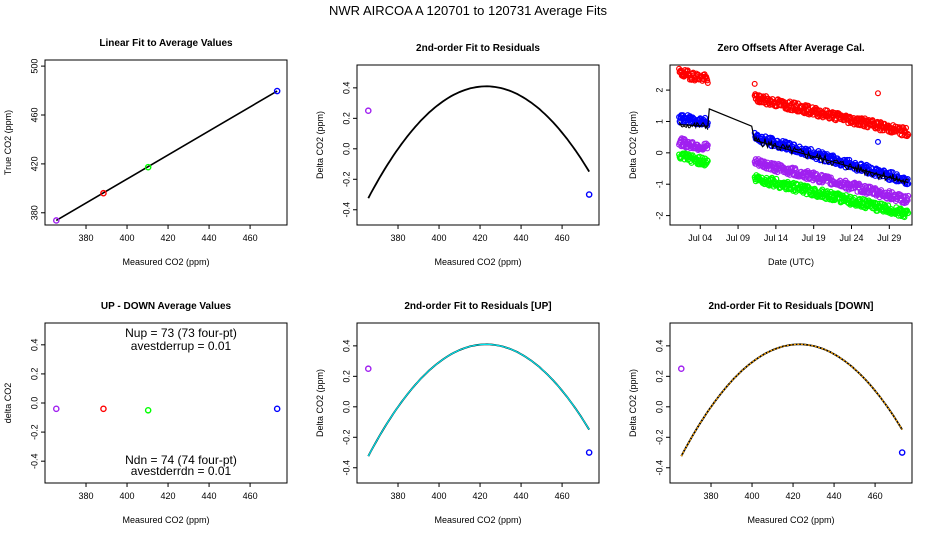 The width and height of the screenshot is (936, 540). What do you see at coordinates (34, 114) in the screenshot?
I see `y-tick-label: 460` at bounding box center [34, 114].